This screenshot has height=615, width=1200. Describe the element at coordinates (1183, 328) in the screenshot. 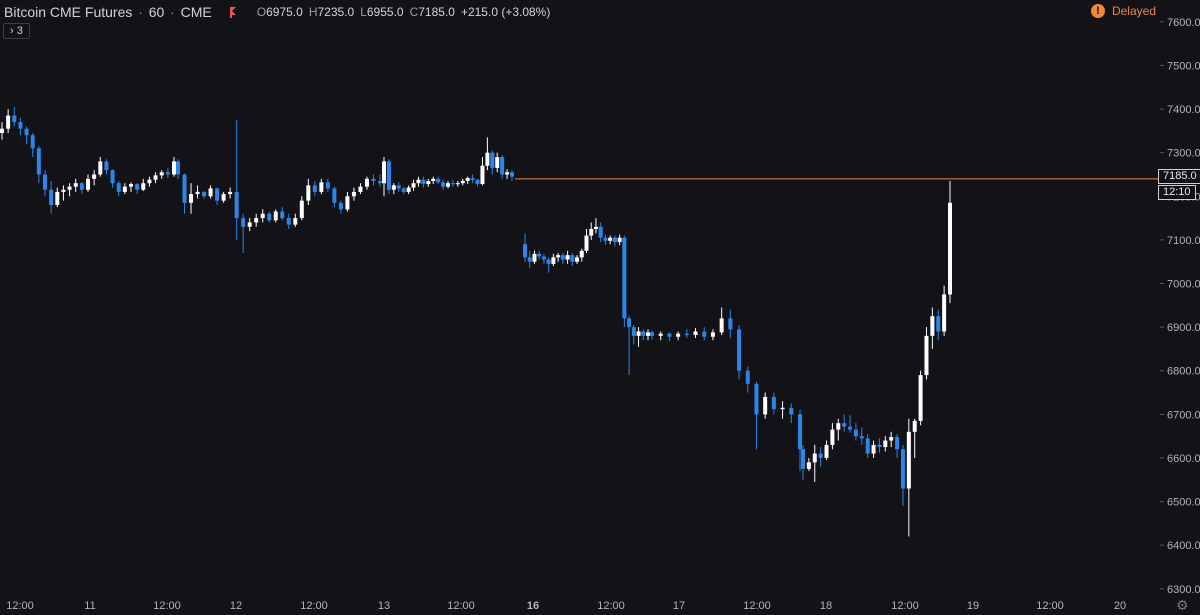

I see `y-tick-label: 6900.0` at that location.